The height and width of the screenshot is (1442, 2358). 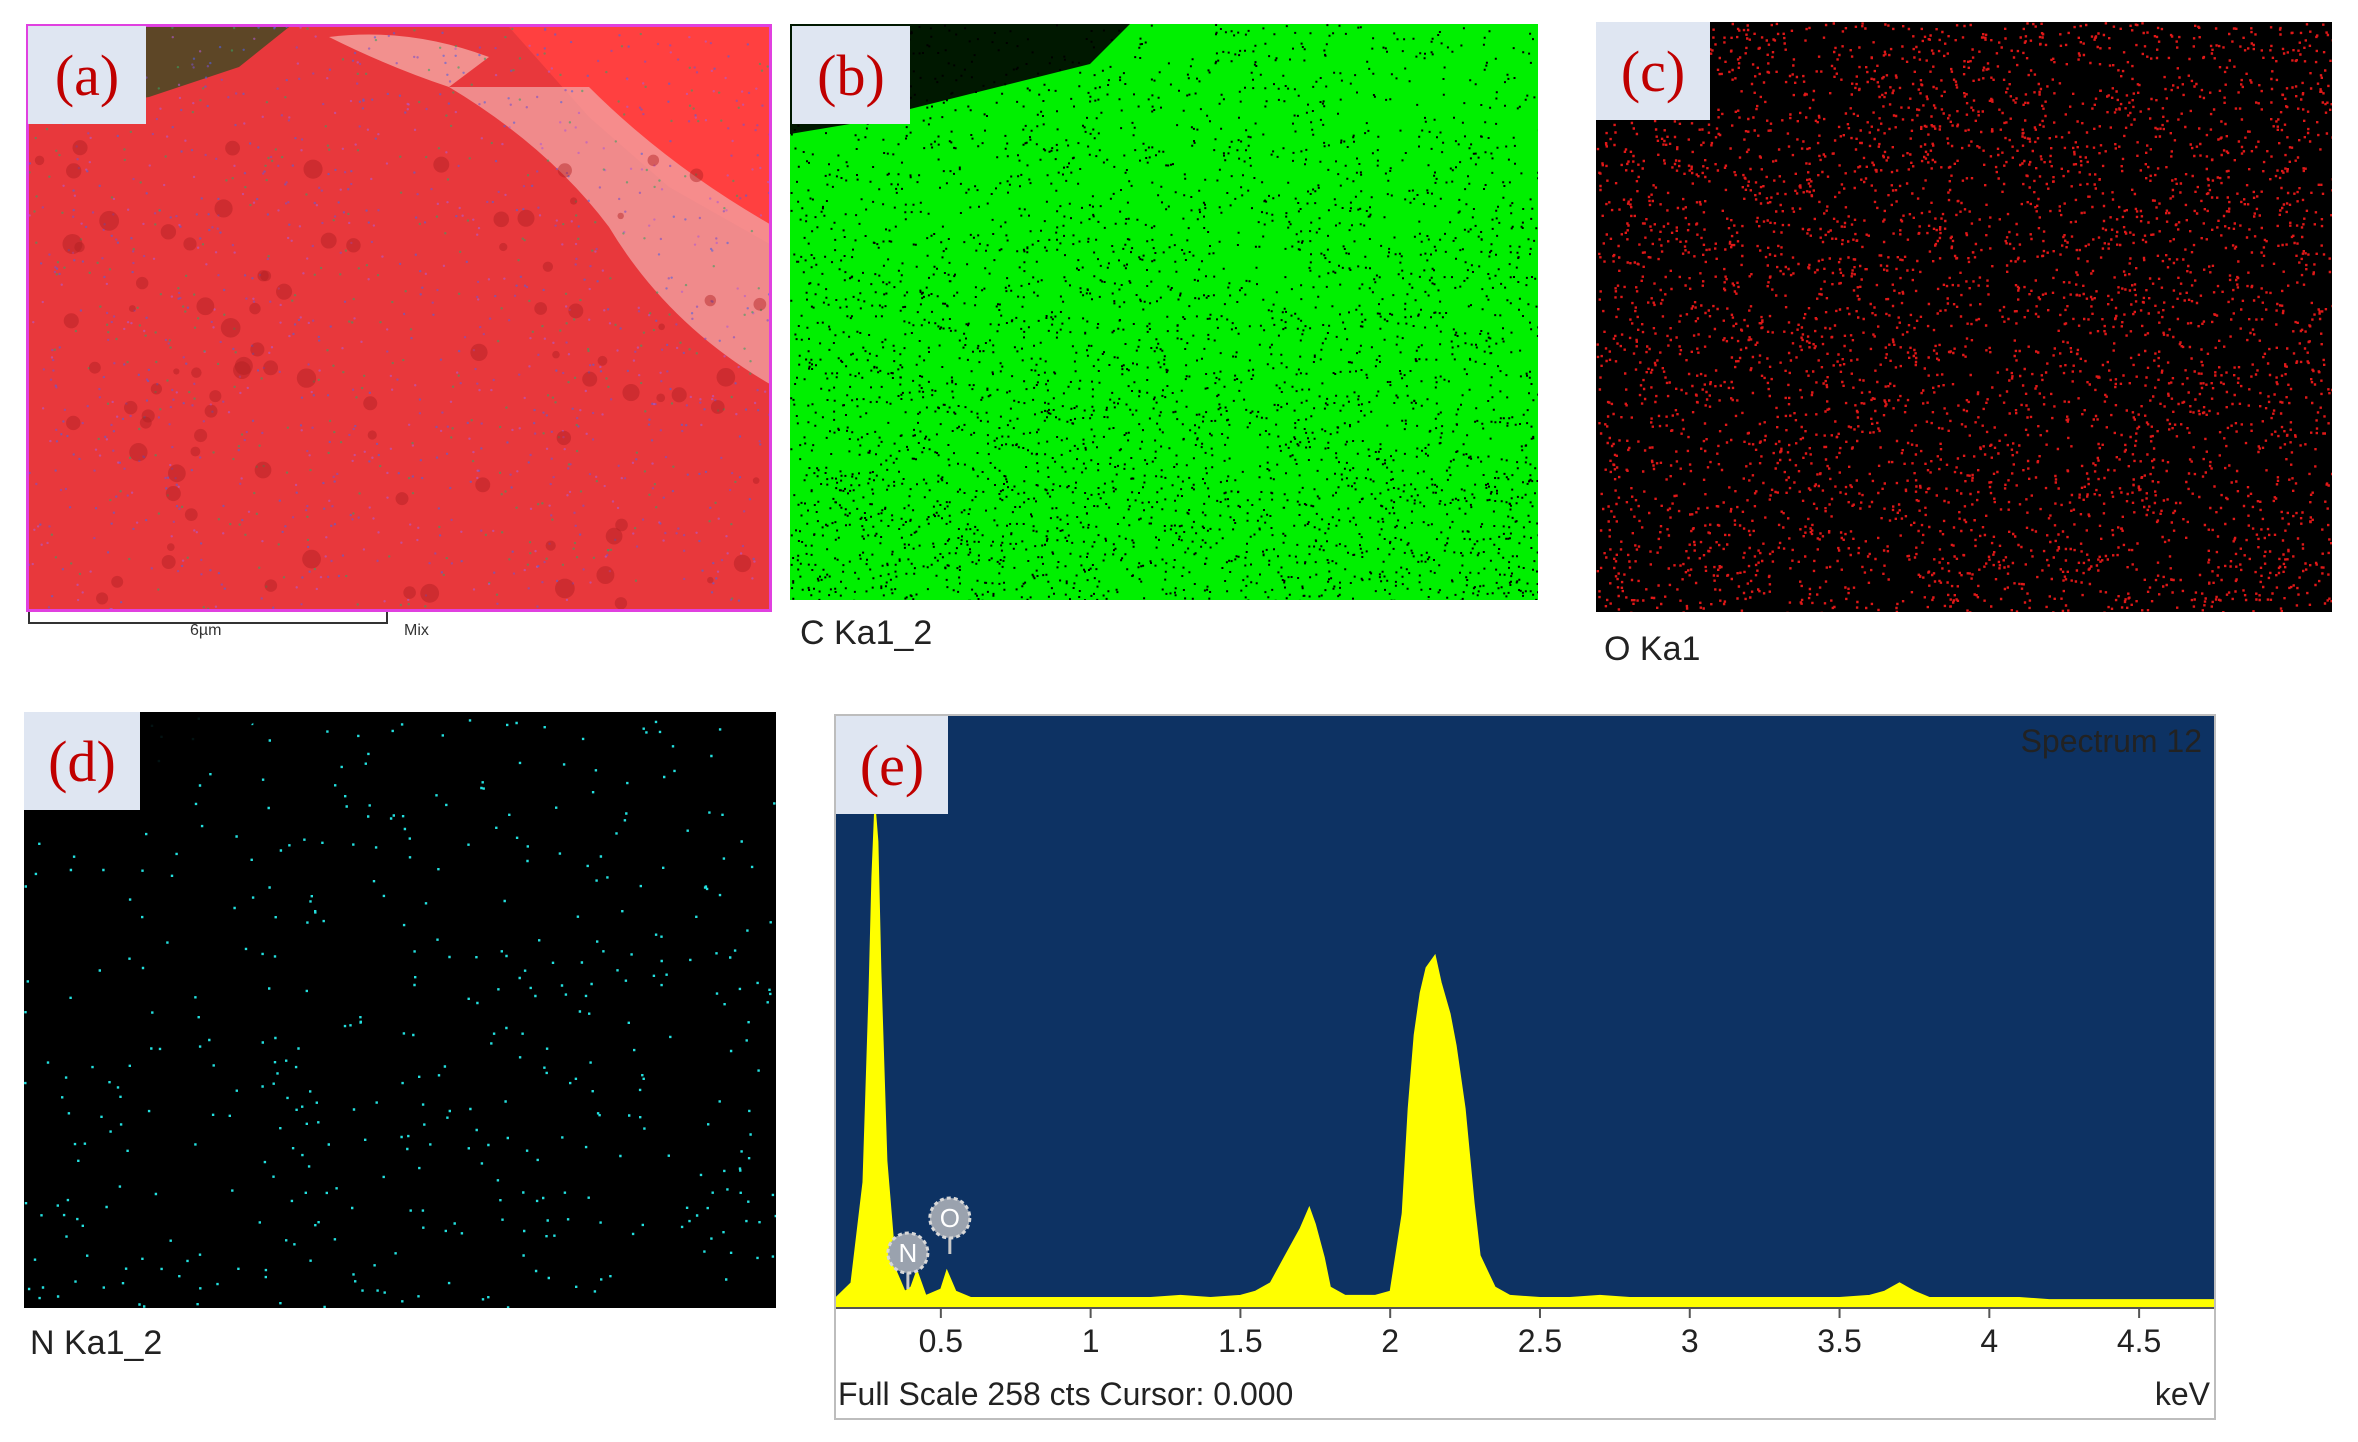 I want to click on panel-c-caption: O Ka1, so click(x=1652, y=649).